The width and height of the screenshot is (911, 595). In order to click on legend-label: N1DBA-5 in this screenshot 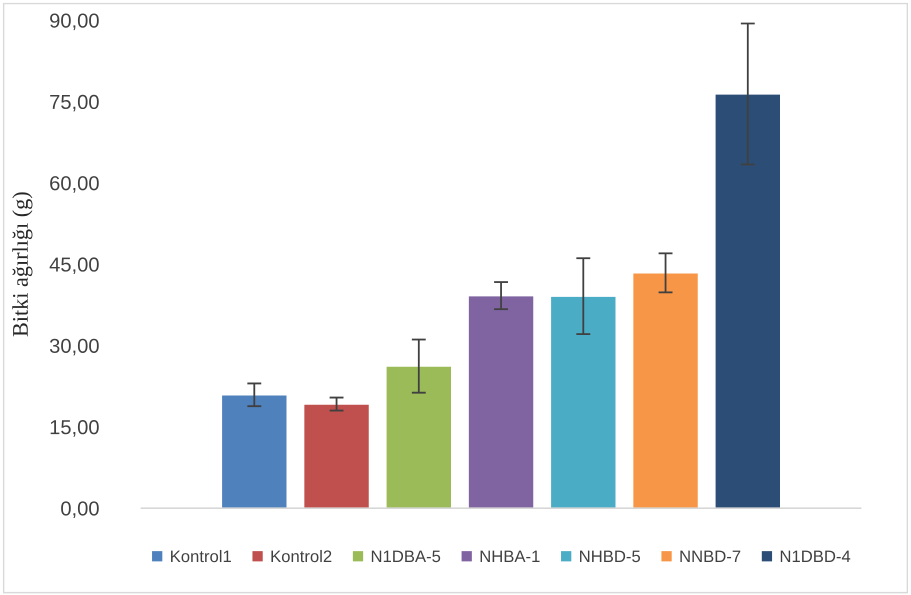, I will do `click(406, 556)`.